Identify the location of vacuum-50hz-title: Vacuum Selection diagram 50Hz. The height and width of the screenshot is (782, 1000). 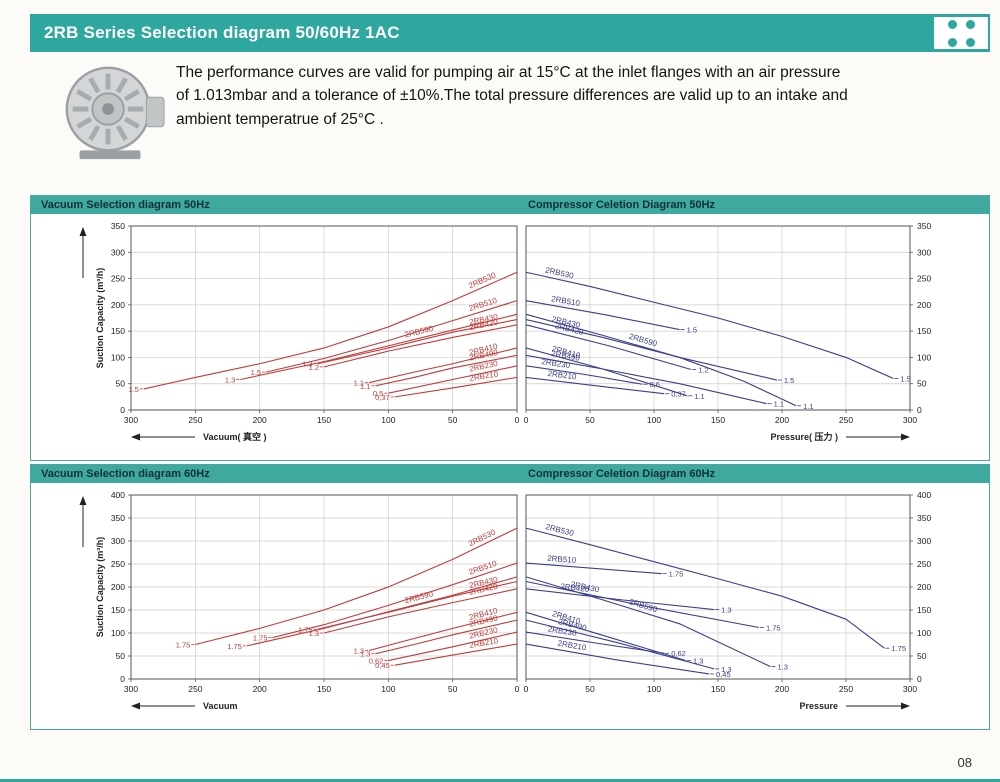
(125, 205).